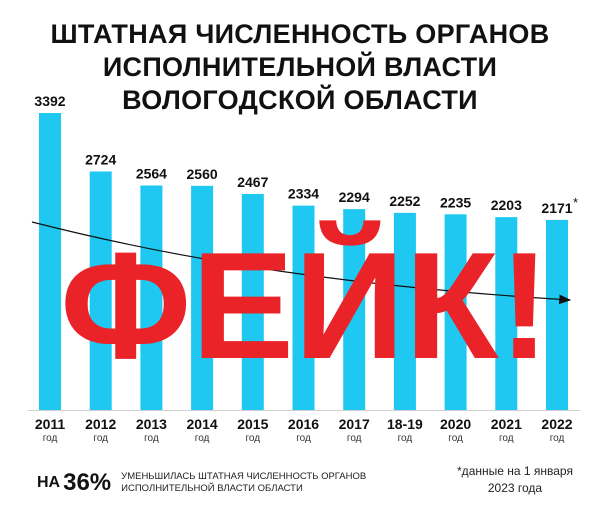 This screenshot has height=515, width=600. Describe the element at coordinates (151, 438) in the screenshot. I see `category-sublabel-2013: год` at that location.